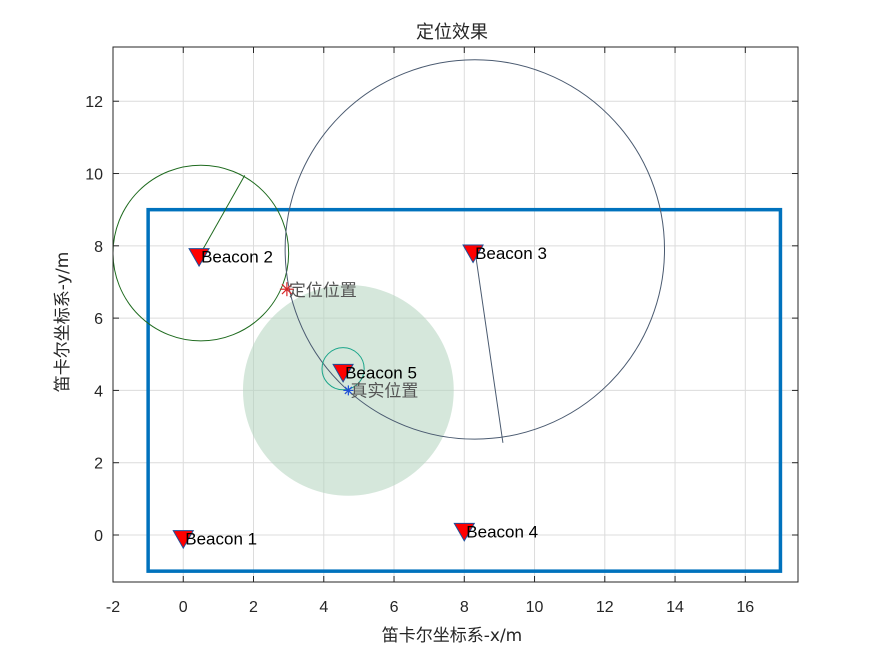 Image resolution: width=875 pixels, height=656 pixels. I want to click on actual-position-marker, so click(348, 390).